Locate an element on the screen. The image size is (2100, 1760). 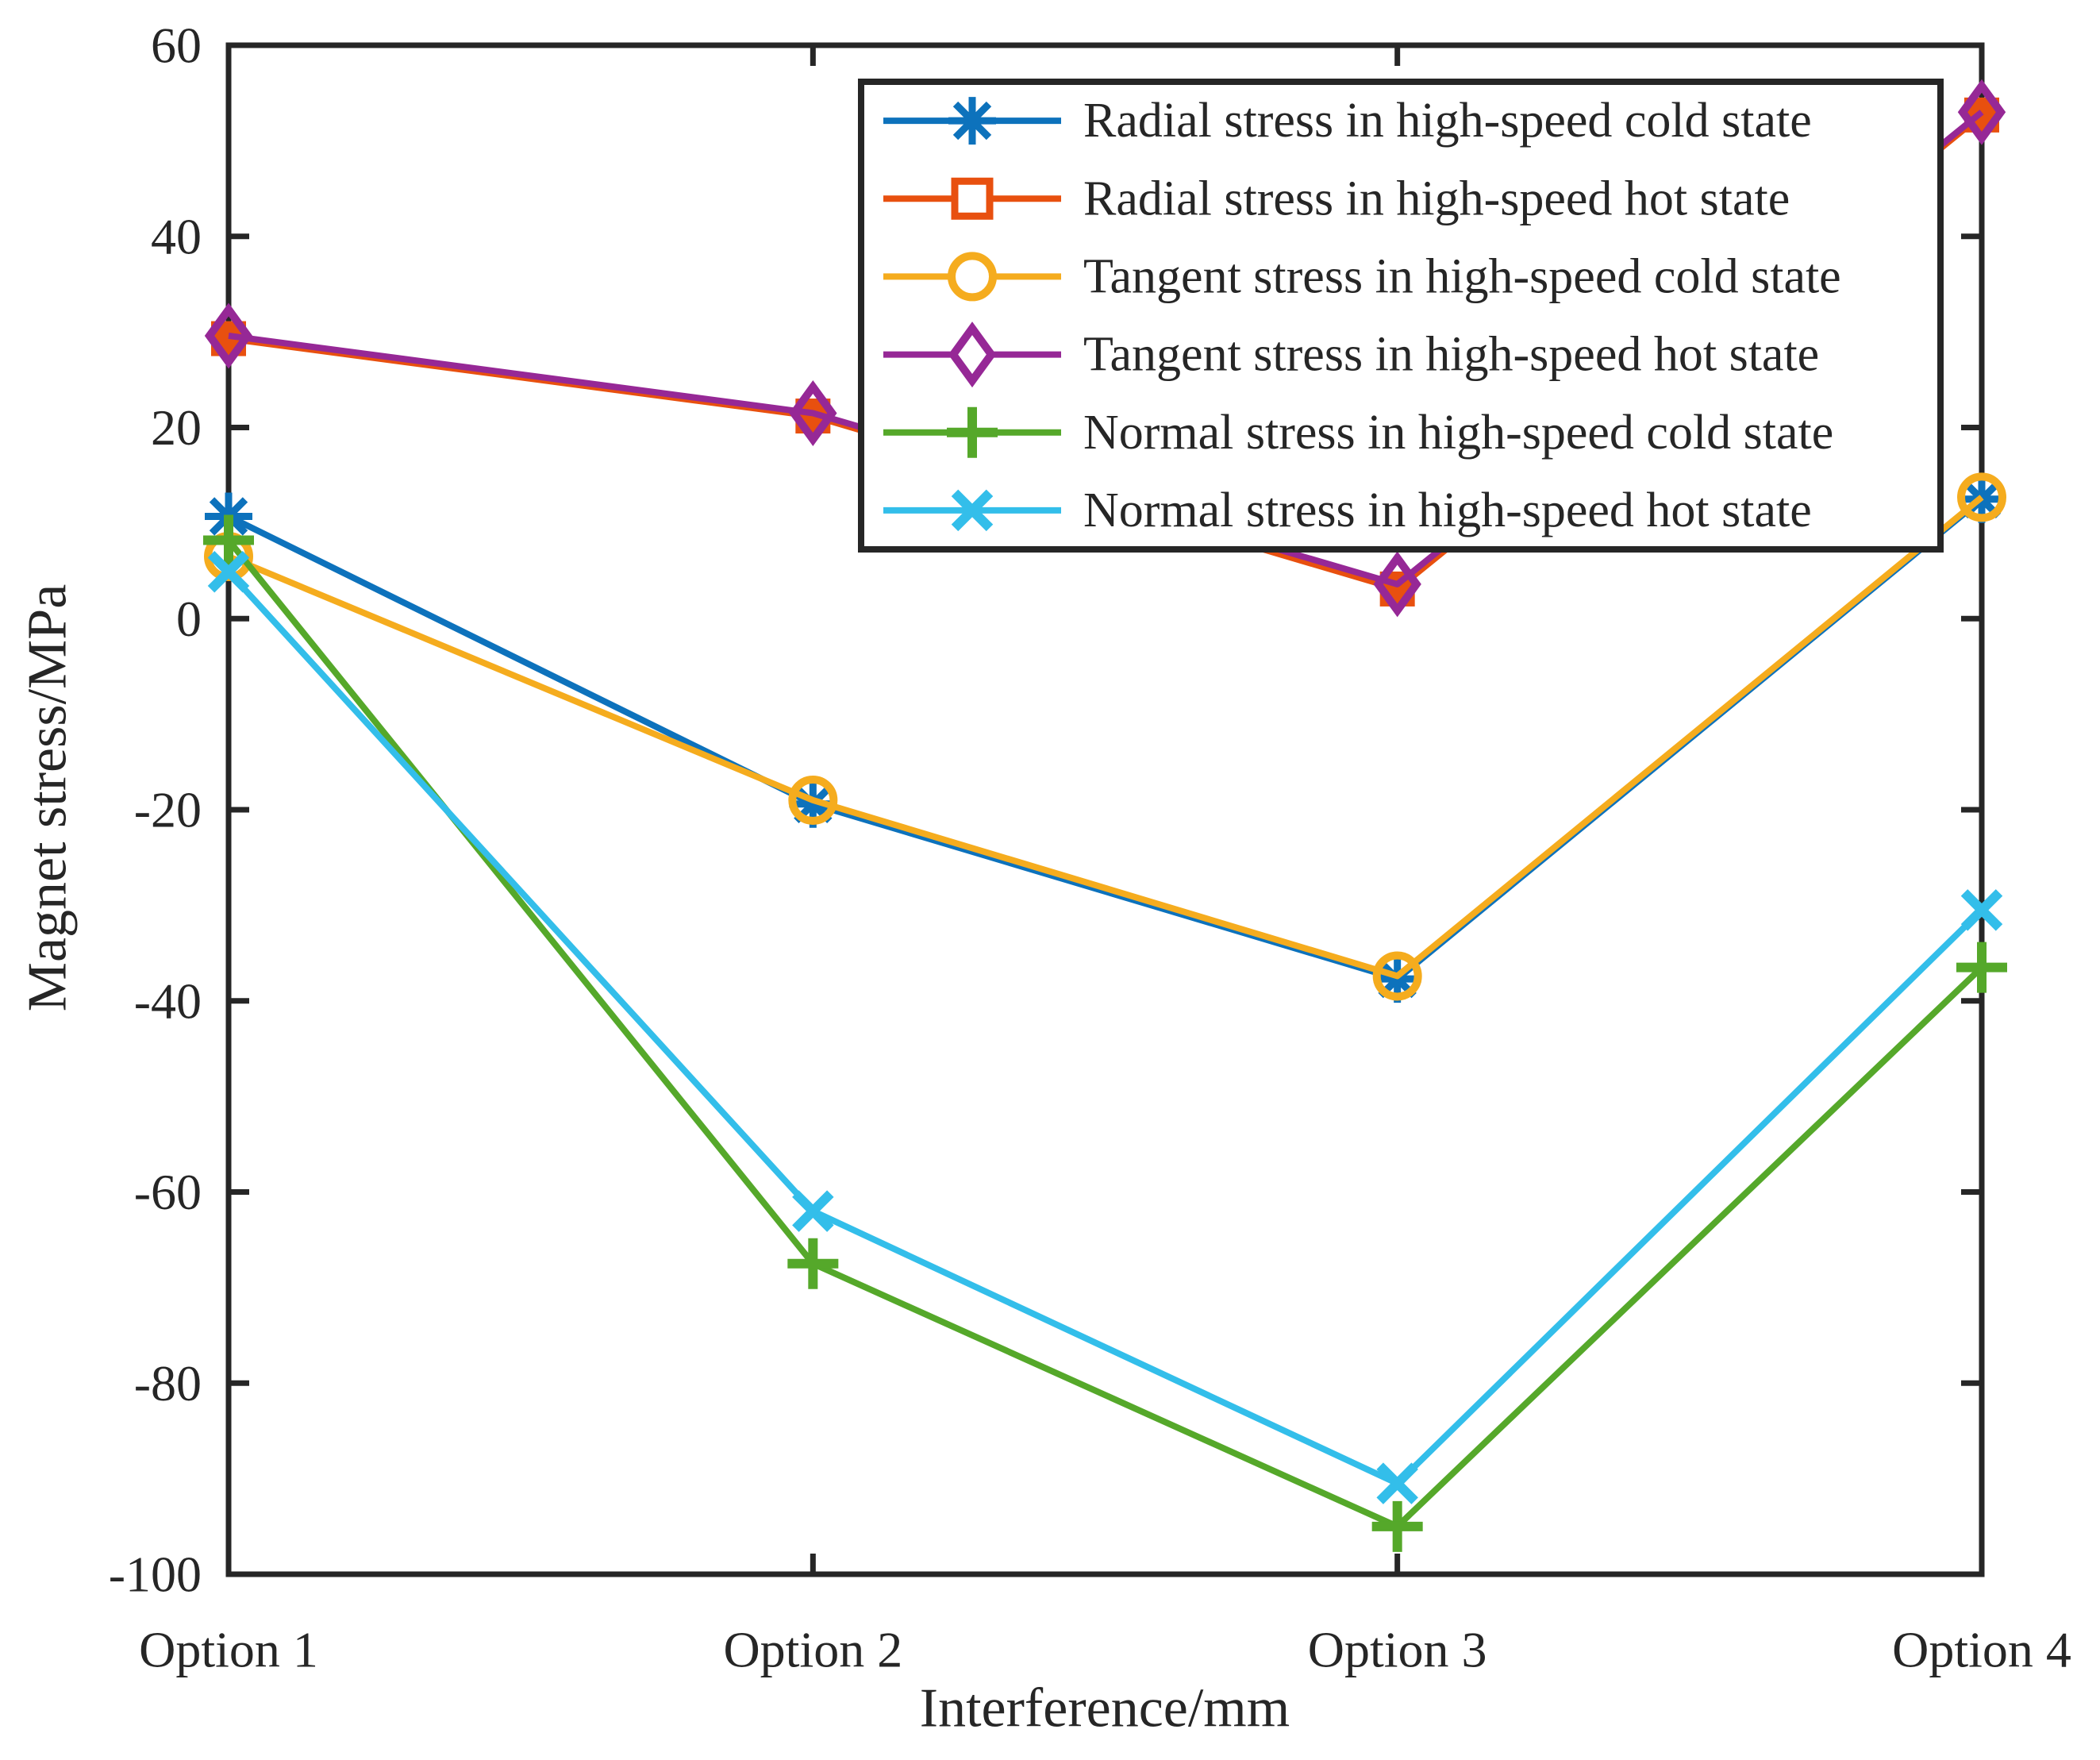
legend-x-marker is located at coordinates (972, 511).